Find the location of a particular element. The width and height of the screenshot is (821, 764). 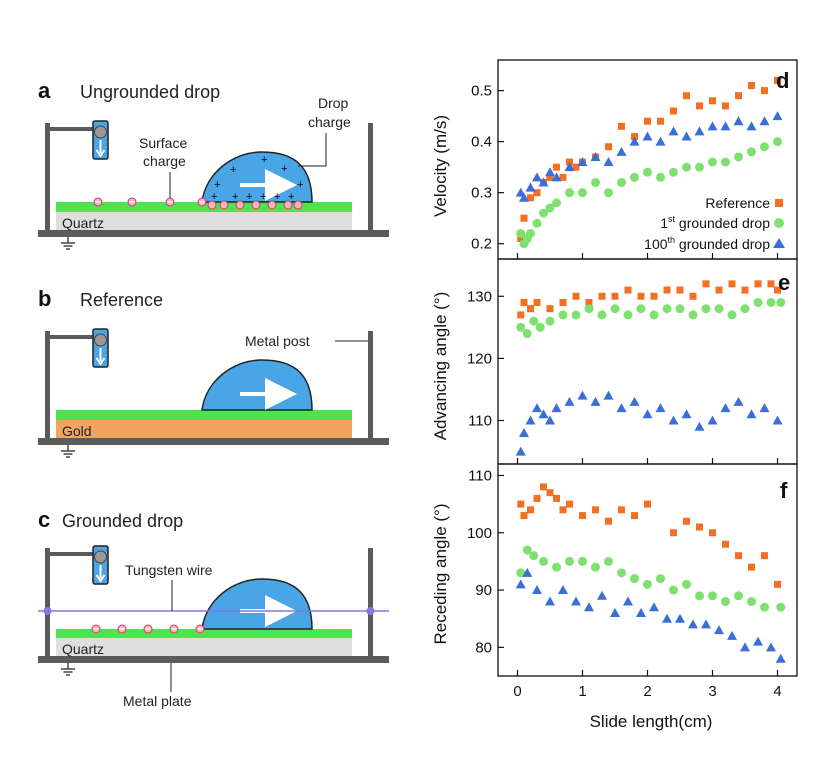

ytick-label-f: 110 is located at coordinates (480, 475).